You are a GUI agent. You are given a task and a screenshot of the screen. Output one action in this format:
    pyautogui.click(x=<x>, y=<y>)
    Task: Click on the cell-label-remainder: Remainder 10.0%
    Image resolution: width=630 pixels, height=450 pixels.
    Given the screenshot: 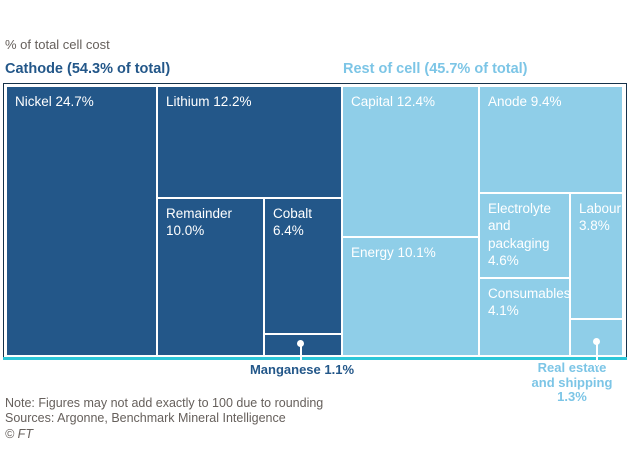 What is the action you would take?
    pyautogui.click(x=199, y=222)
    